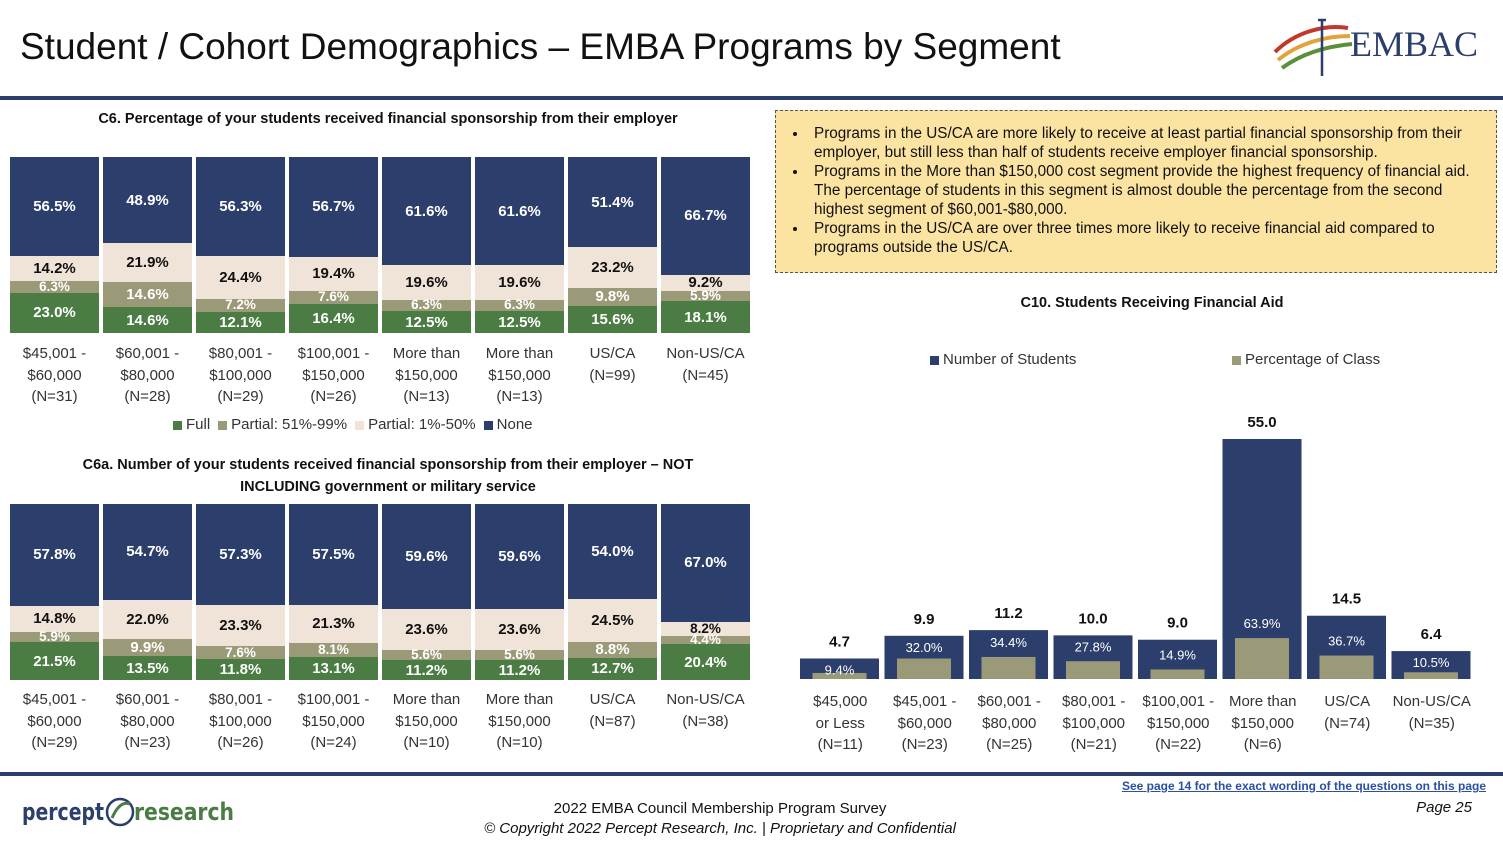 Image resolution: width=1503 pixels, height=843 pixels. I want to click on c10-x-label: $100,001 - $150,000 (N=22), so click(1178, 723).